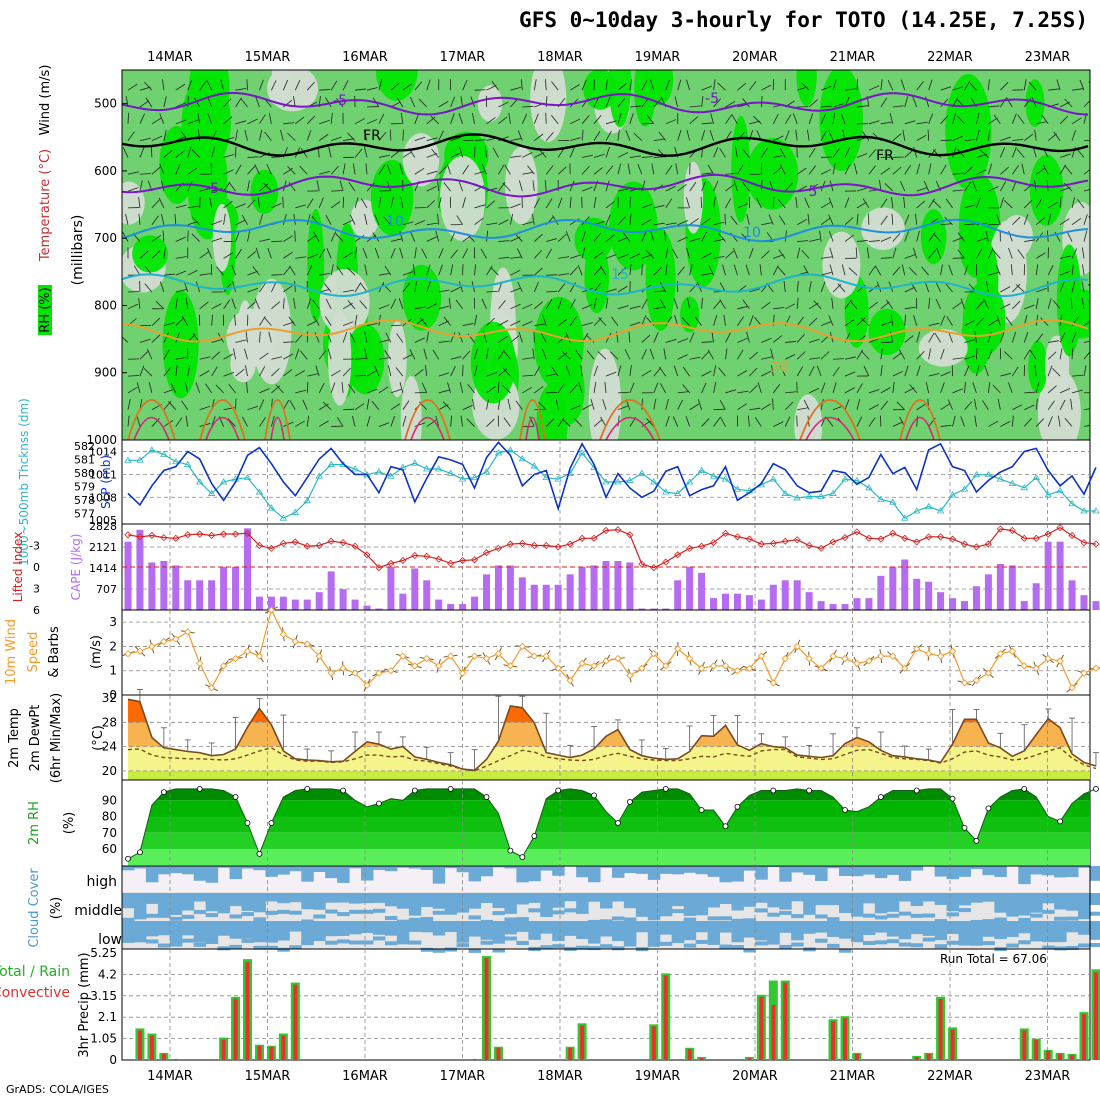  Describe the element at coordinates (223, 1049) in the screenshot. I see `precip-convective-bar` at that location.